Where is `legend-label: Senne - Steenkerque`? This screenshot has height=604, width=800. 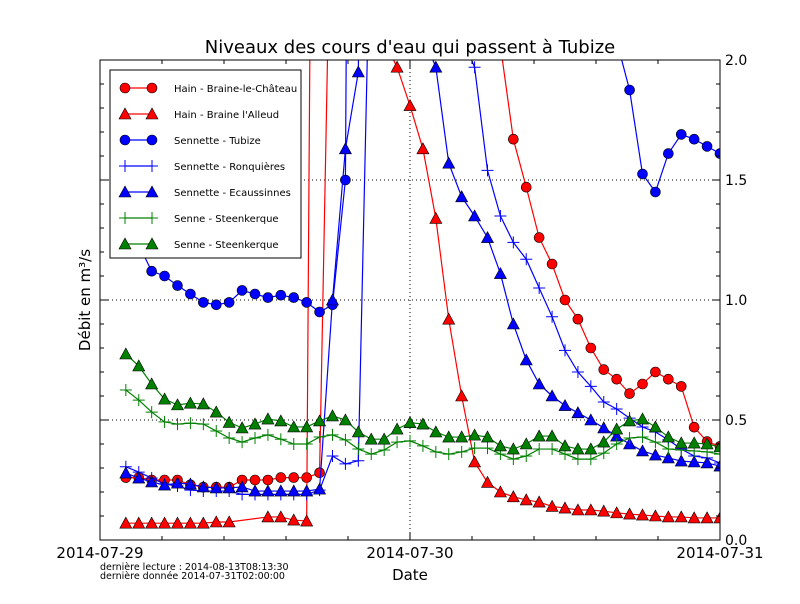 legend-label: Senne - Steenkerque is located at coordinates (226, 245).